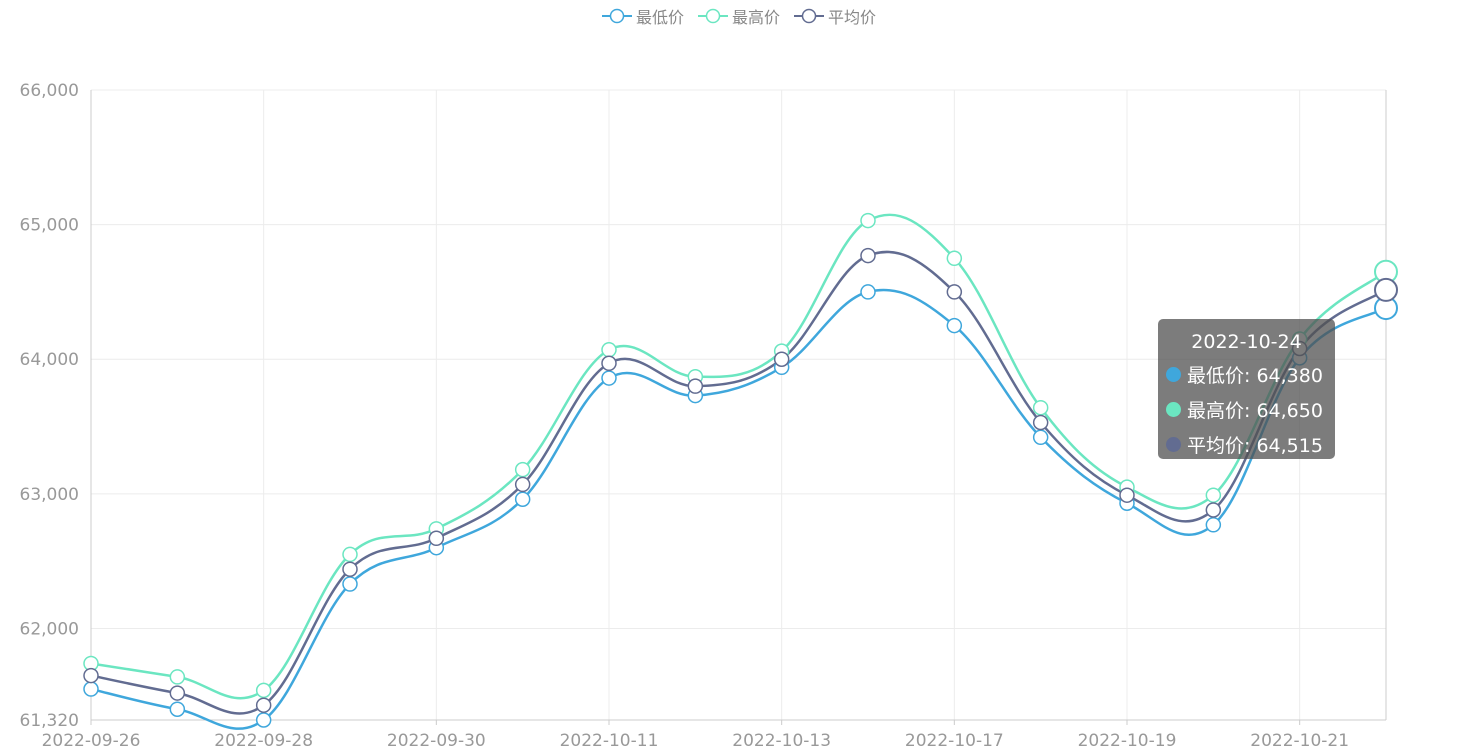  I want to click on legend-item-avg: 平均价, so click(835, 16).